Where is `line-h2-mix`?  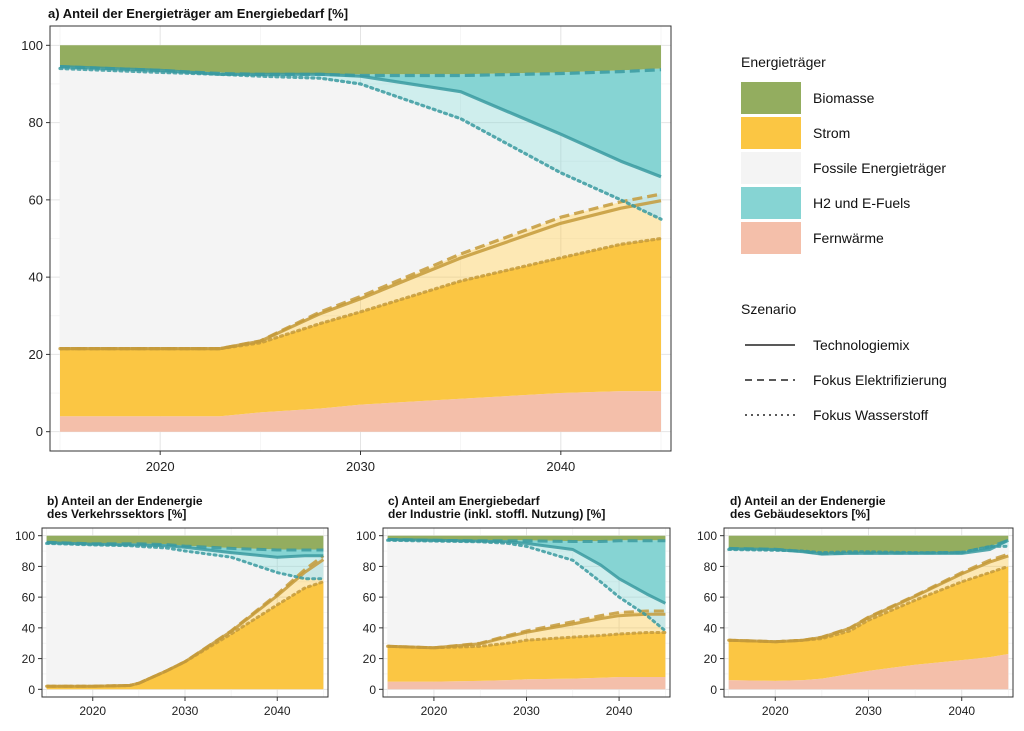 line-h2-mix is located at coordinates (360, 122).